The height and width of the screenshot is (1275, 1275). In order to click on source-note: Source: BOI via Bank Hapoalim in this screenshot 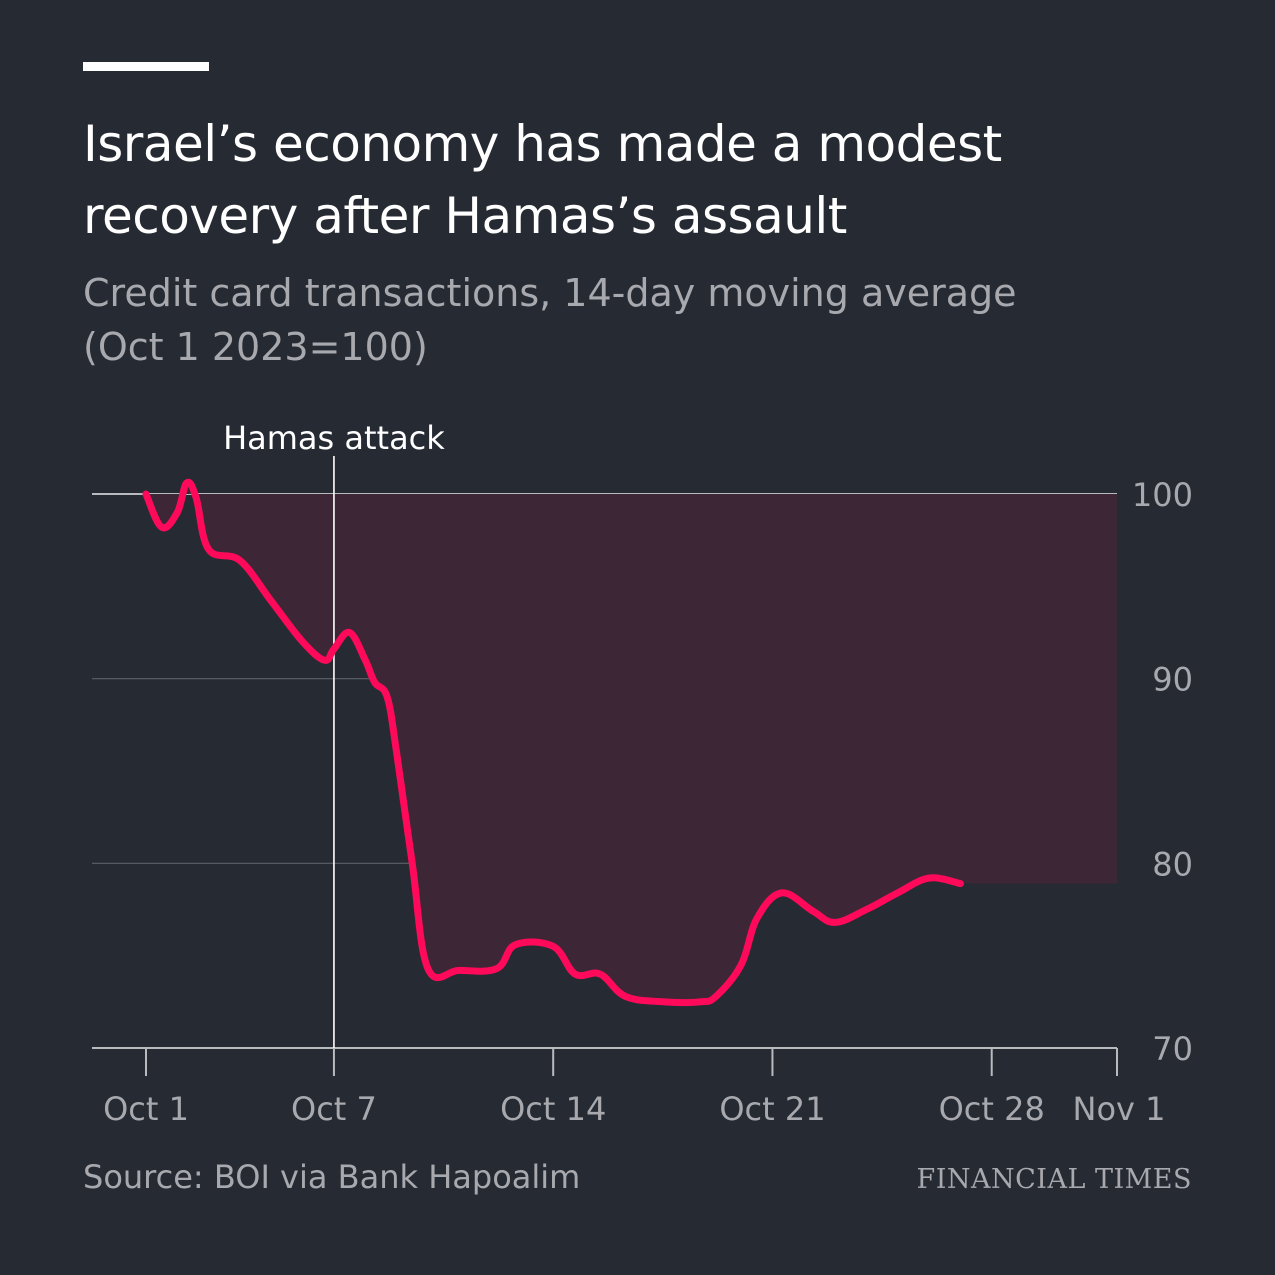, I will do `click(332, 1177)`.